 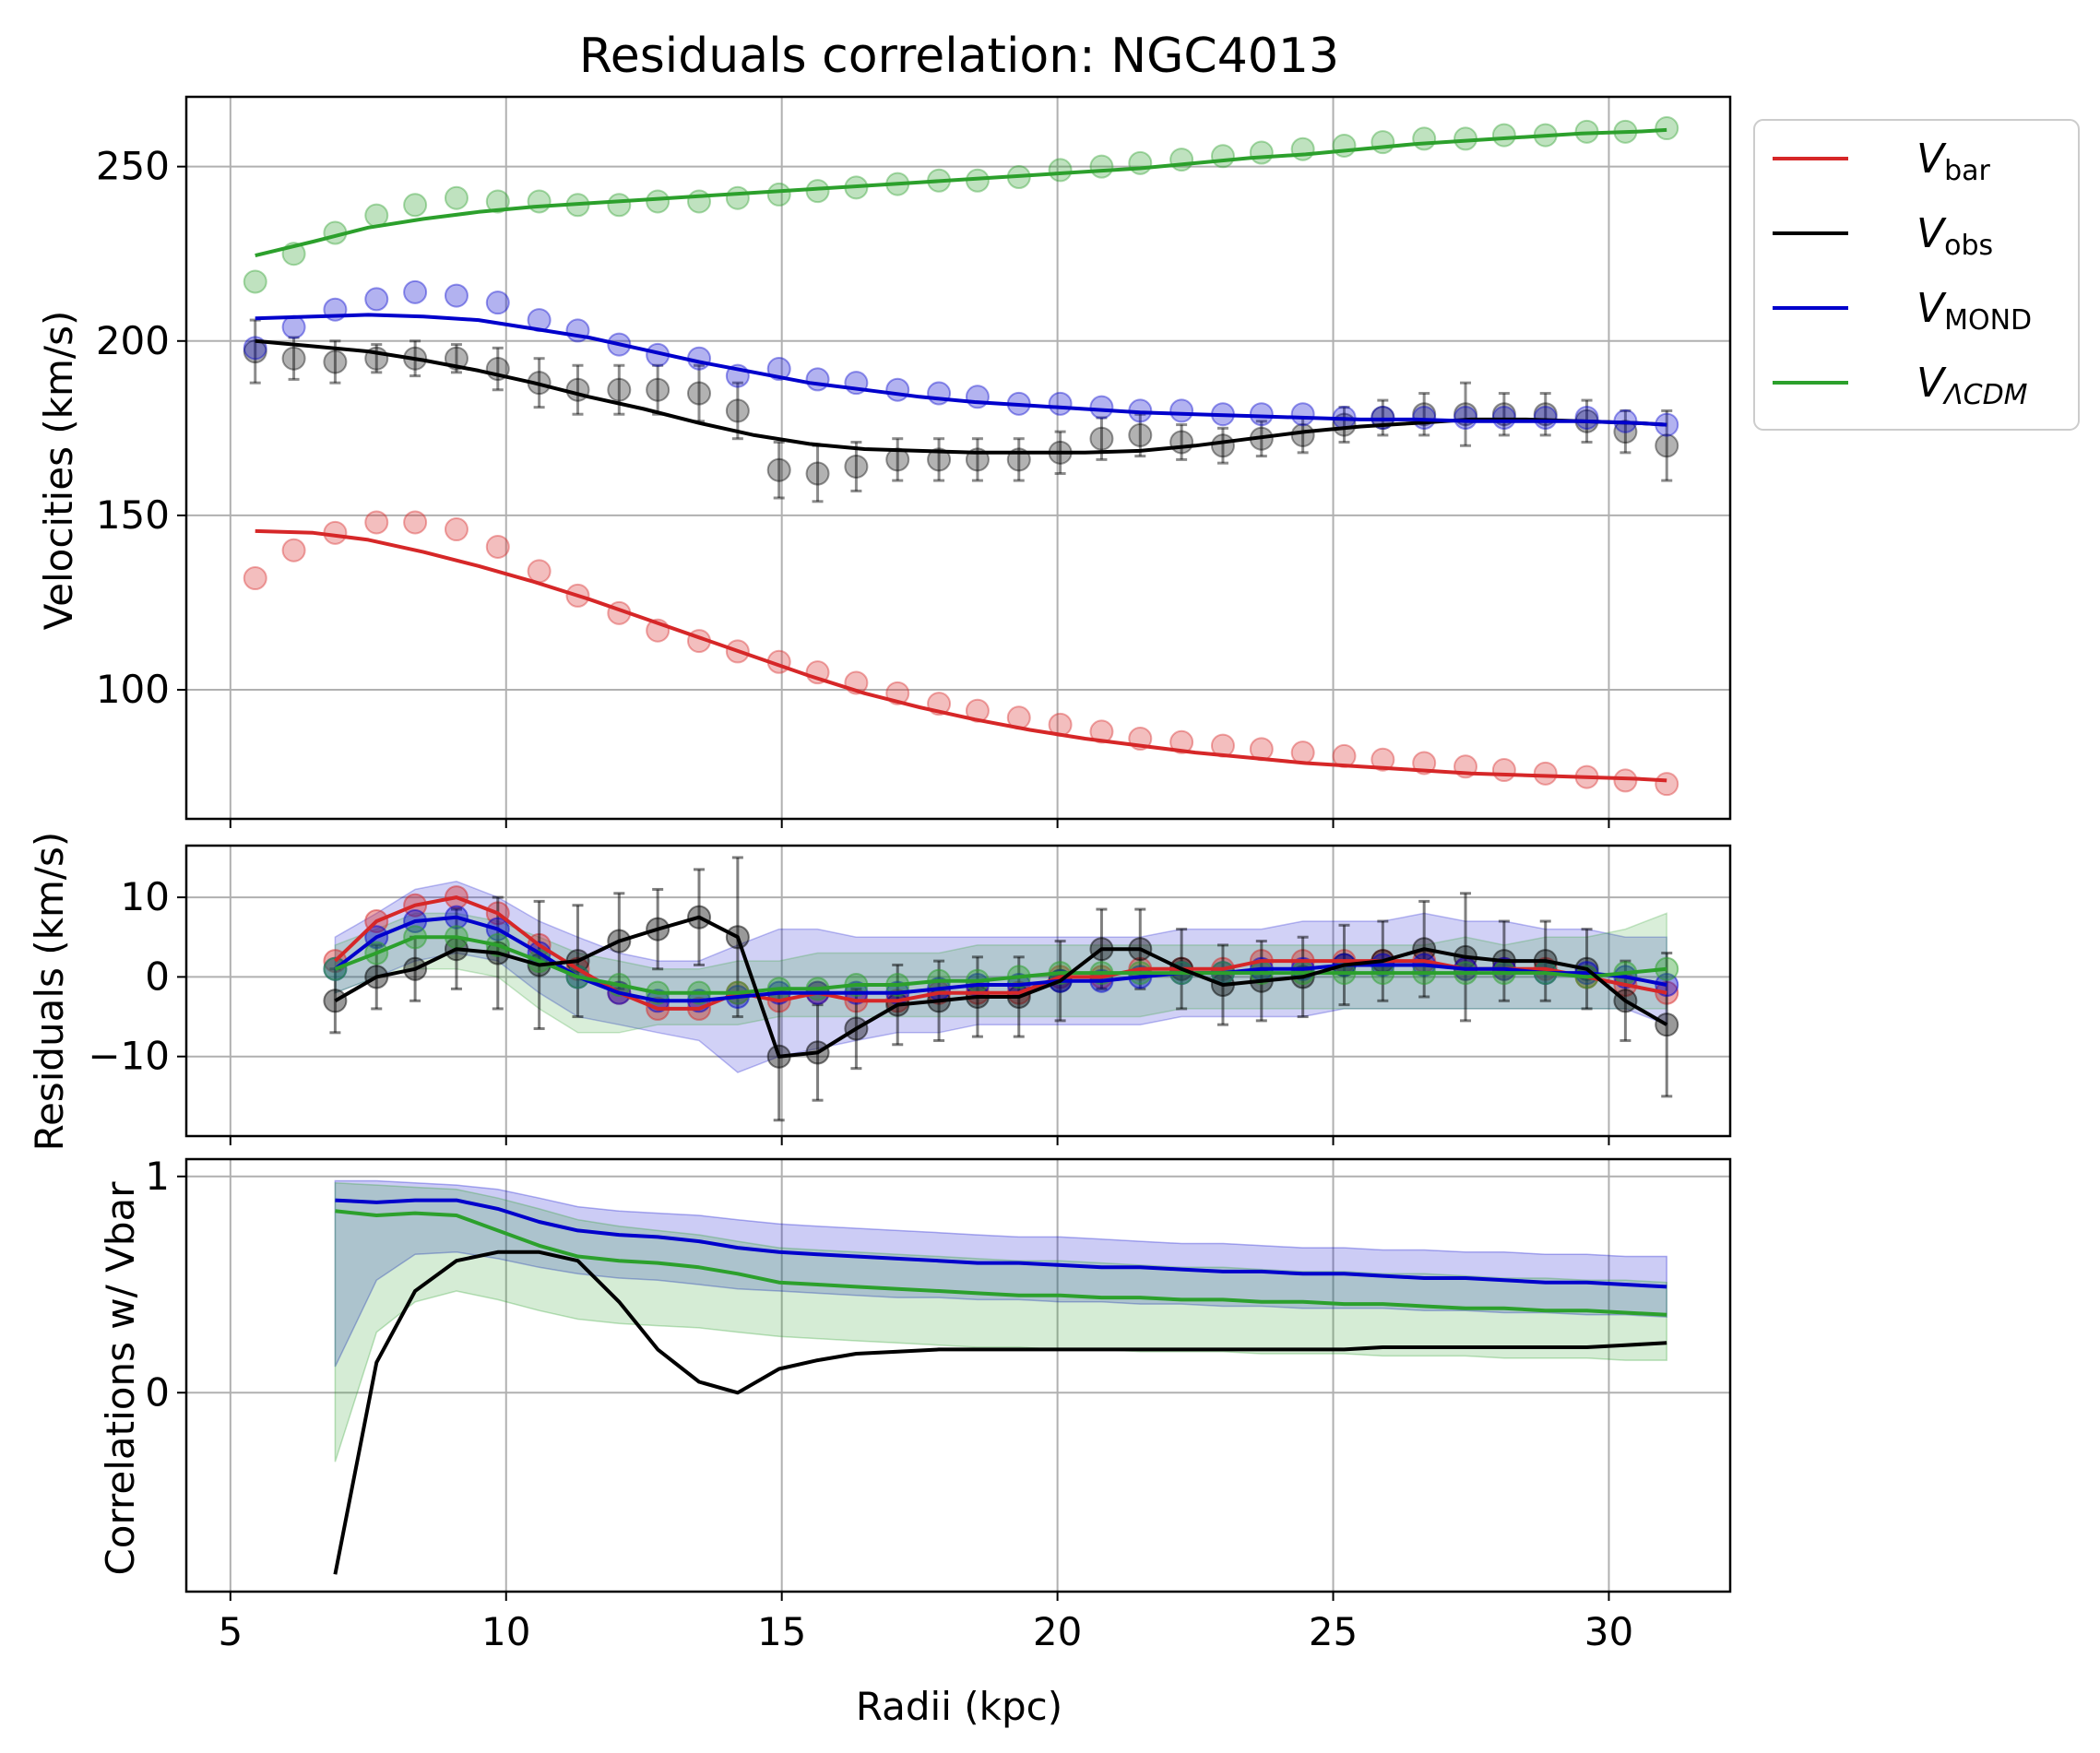 What do you see at coordinates (49, 992) in the screenshot?
I see `residuals-y-axis-label: Residuals (km/s)` at bounding box center [49, 992].